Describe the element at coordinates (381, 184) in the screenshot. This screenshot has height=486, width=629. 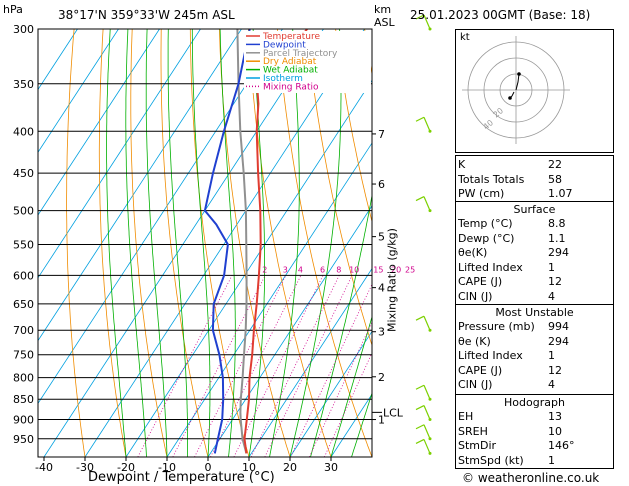
I see `km-tick-label: 6` at that location.